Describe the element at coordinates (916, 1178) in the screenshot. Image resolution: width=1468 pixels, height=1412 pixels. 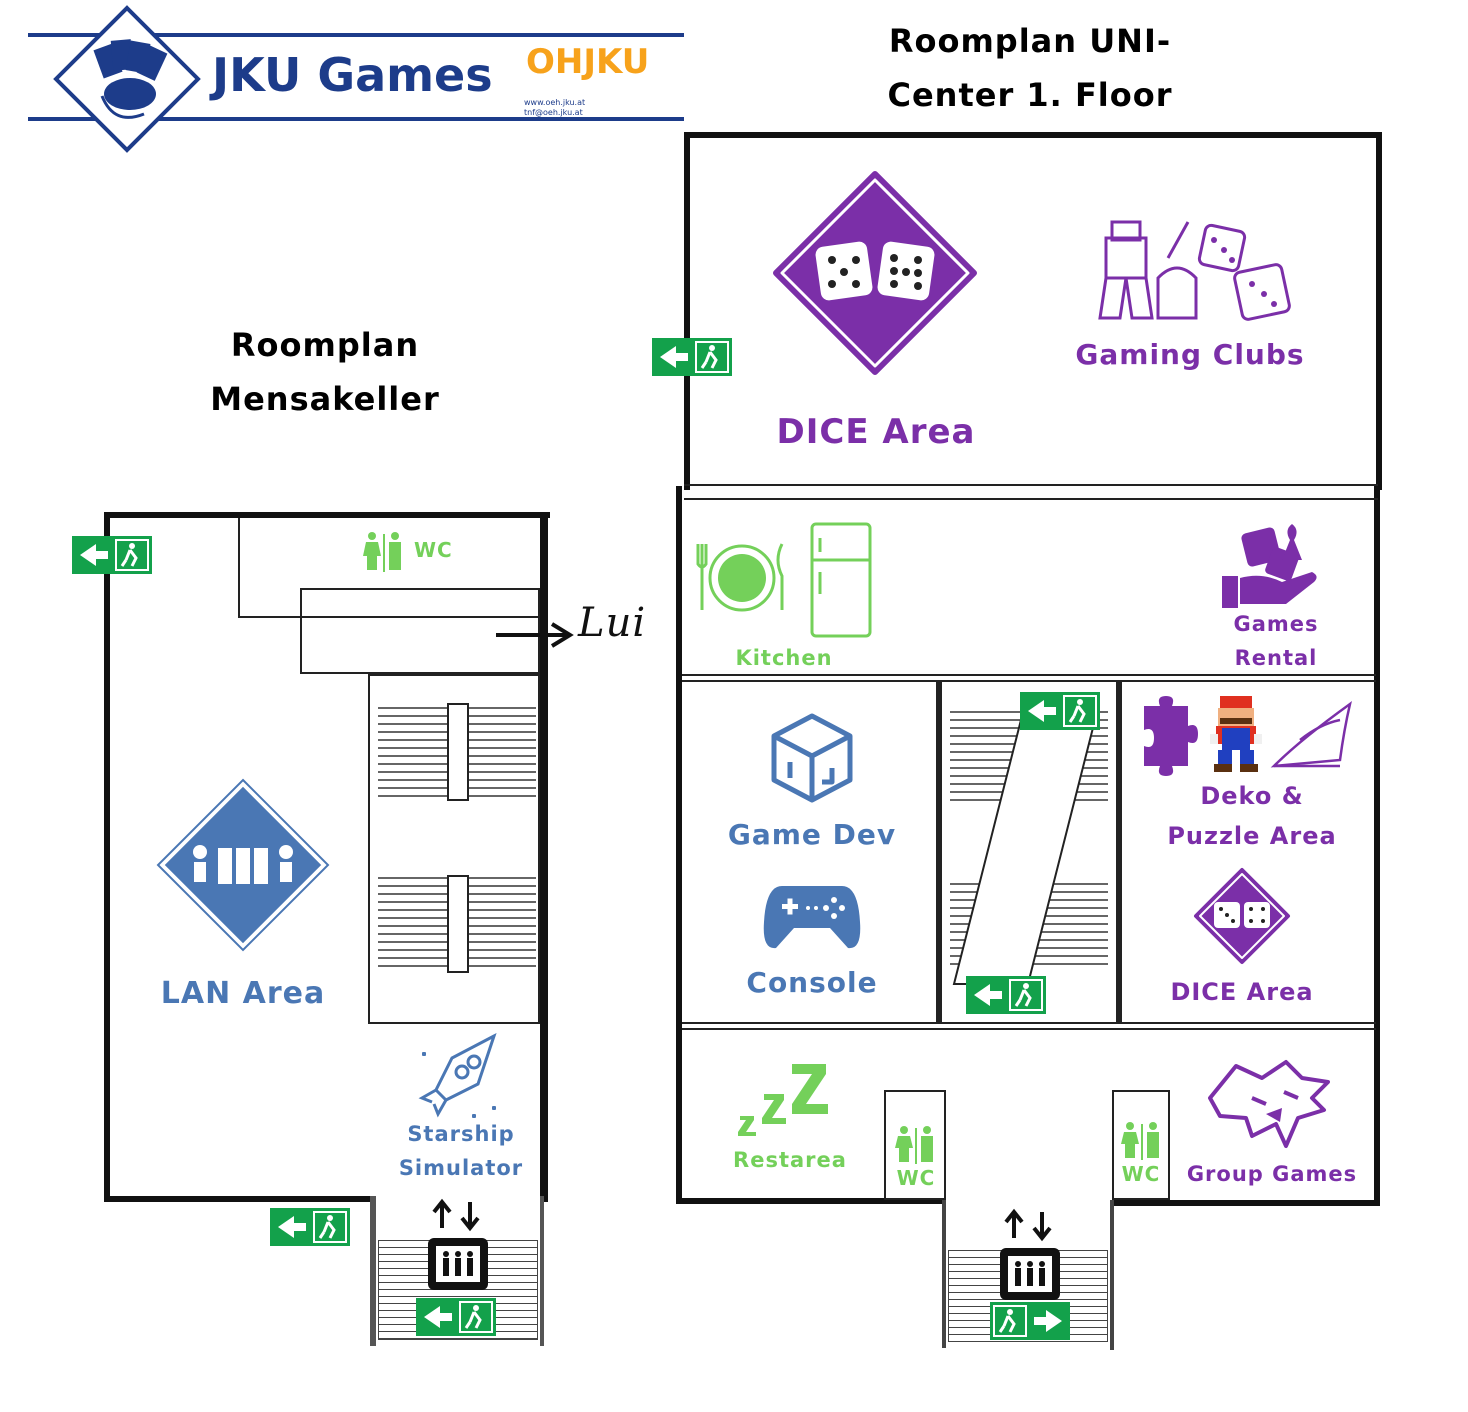
I see `wc-left-label: WC` at that location.